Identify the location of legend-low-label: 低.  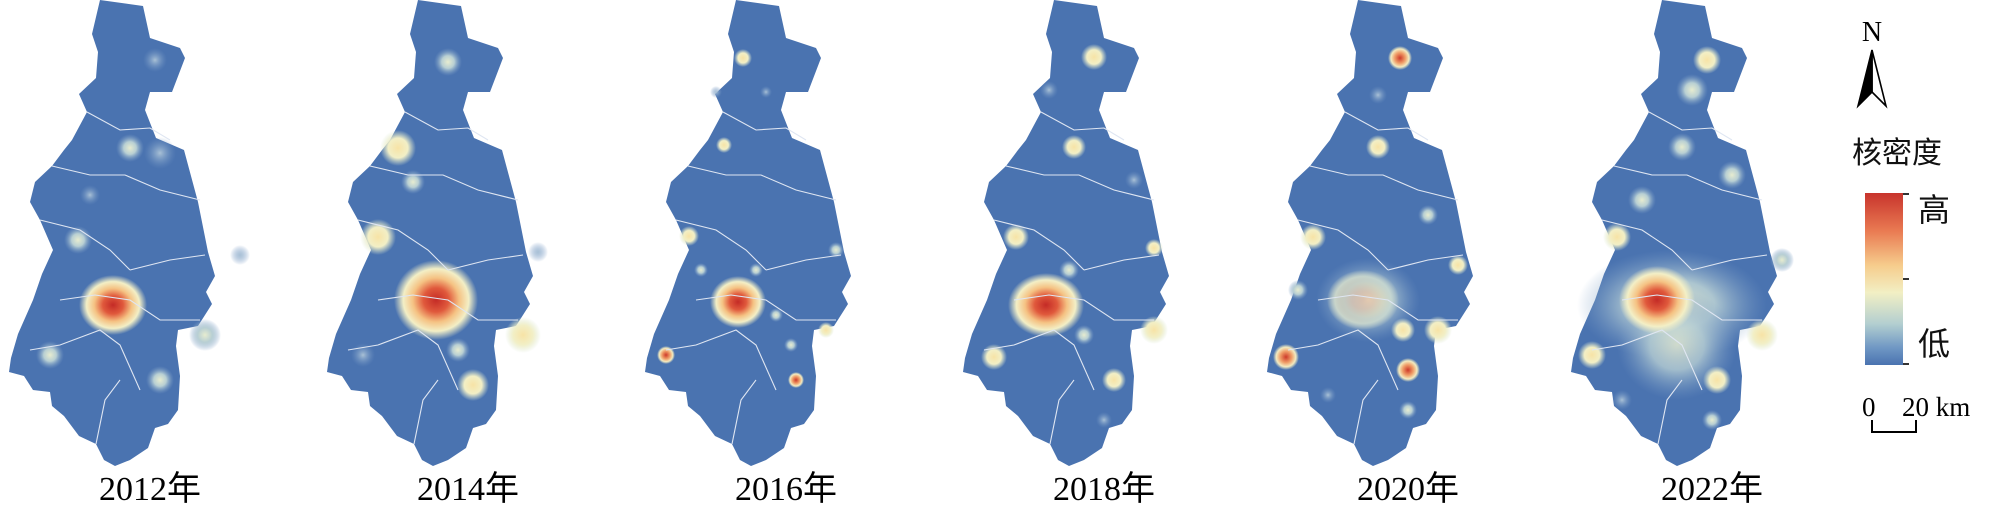
(1934, 344).